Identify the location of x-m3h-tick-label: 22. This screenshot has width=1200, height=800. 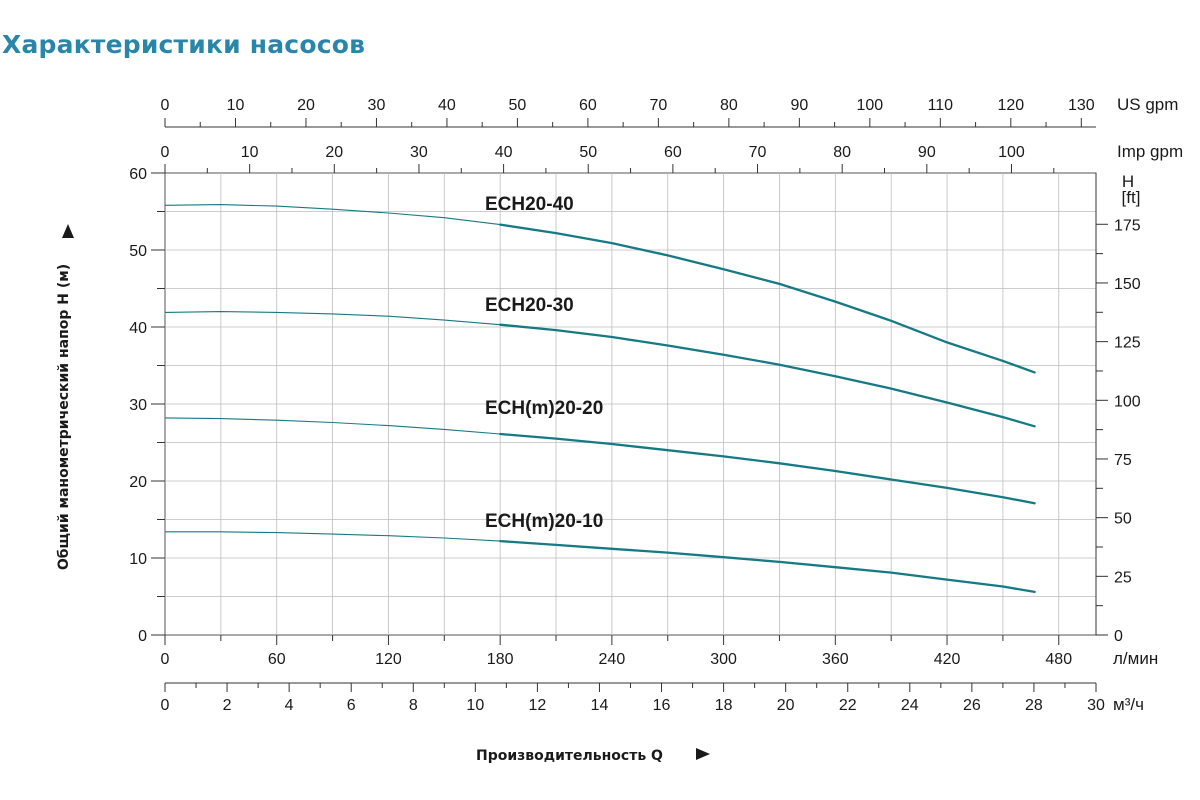
(848, 705).